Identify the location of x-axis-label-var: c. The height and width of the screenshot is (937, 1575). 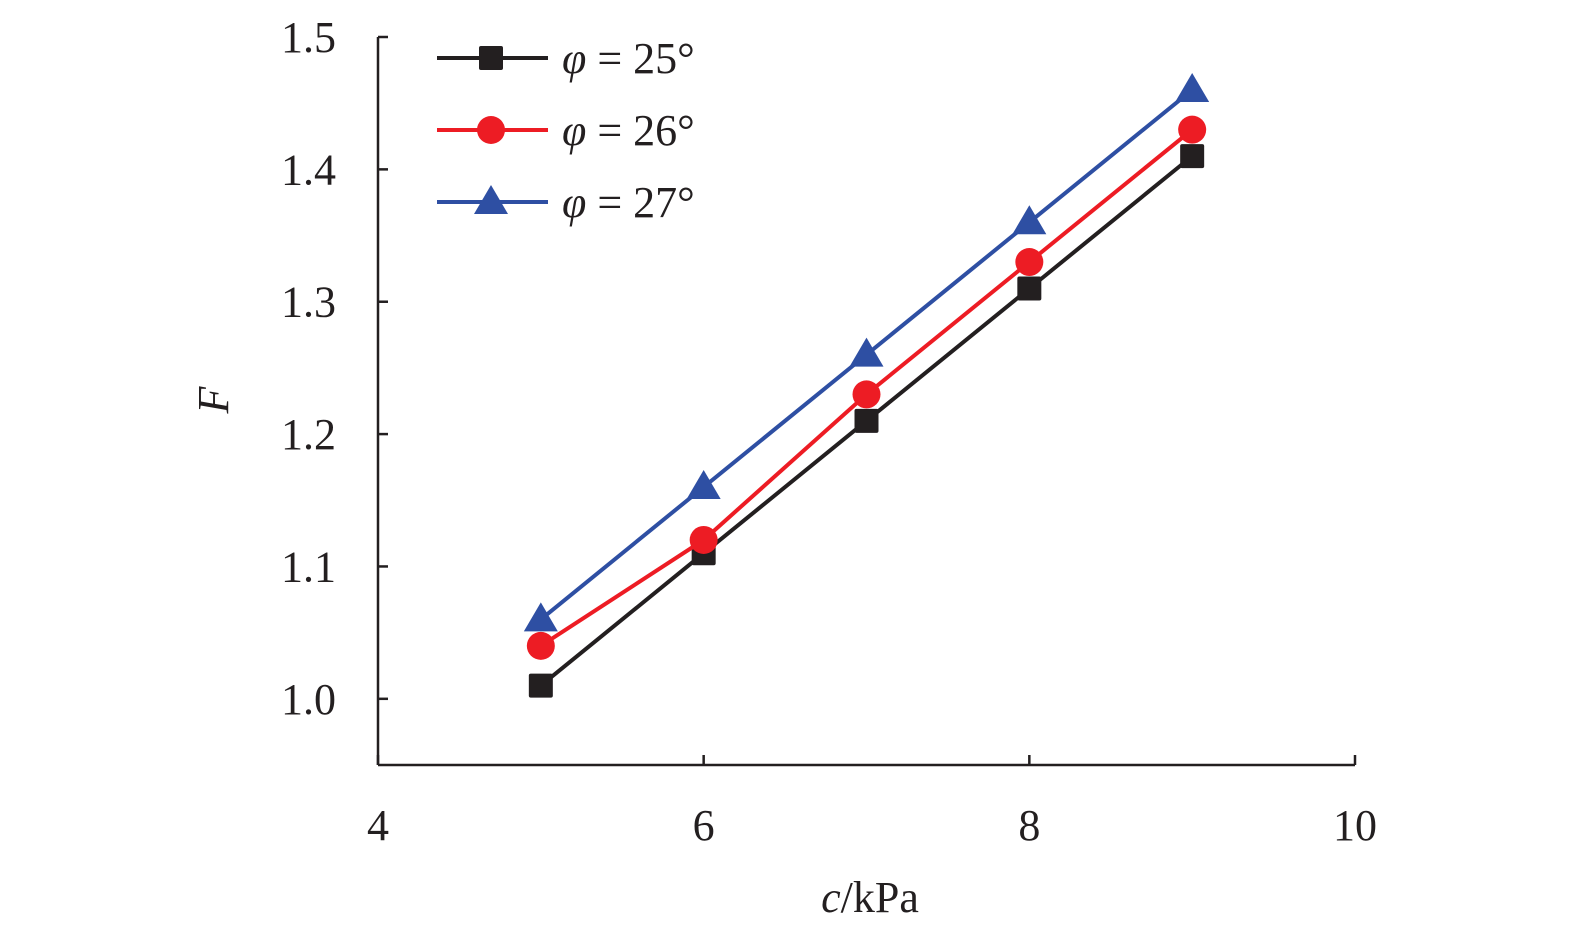
(831, 897).